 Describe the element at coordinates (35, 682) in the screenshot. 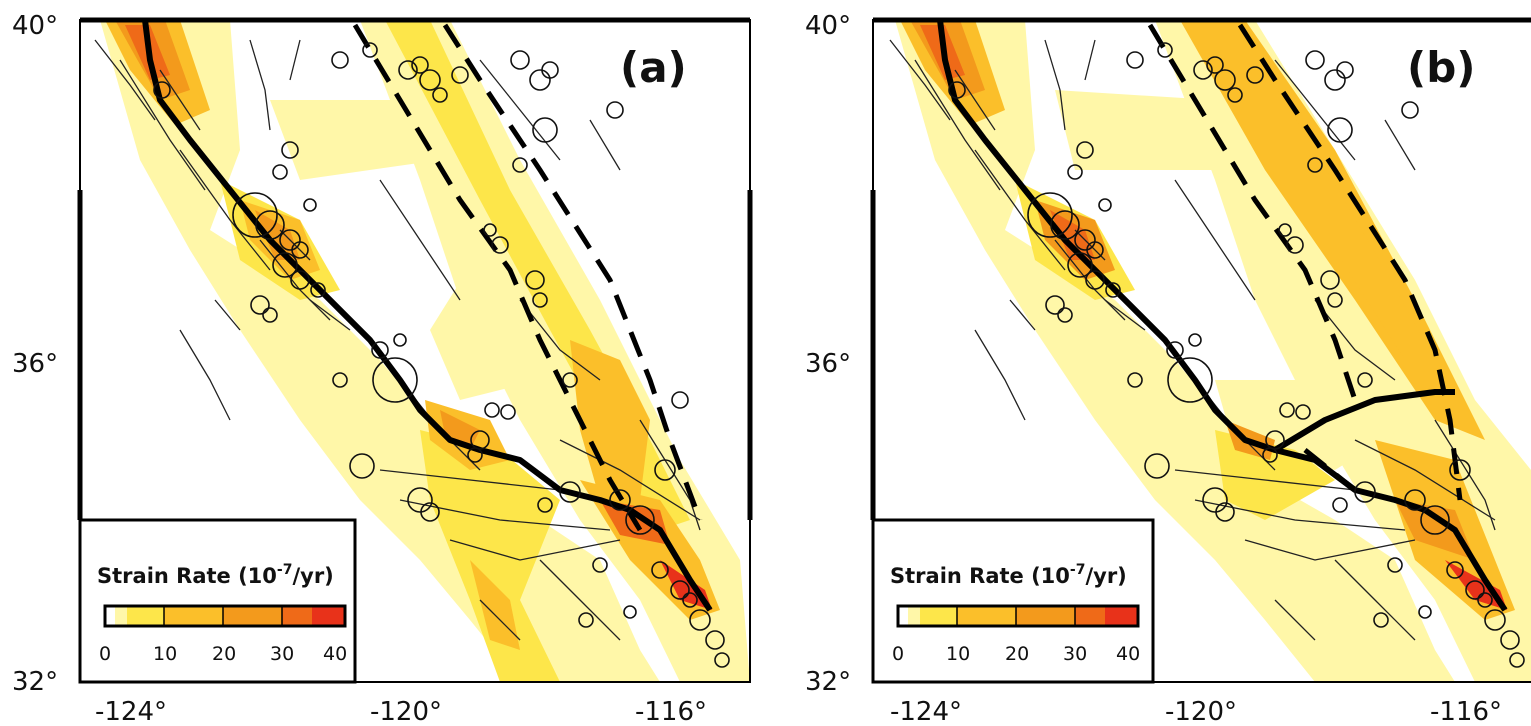

I see `y-tick-32: 32°` at that location.